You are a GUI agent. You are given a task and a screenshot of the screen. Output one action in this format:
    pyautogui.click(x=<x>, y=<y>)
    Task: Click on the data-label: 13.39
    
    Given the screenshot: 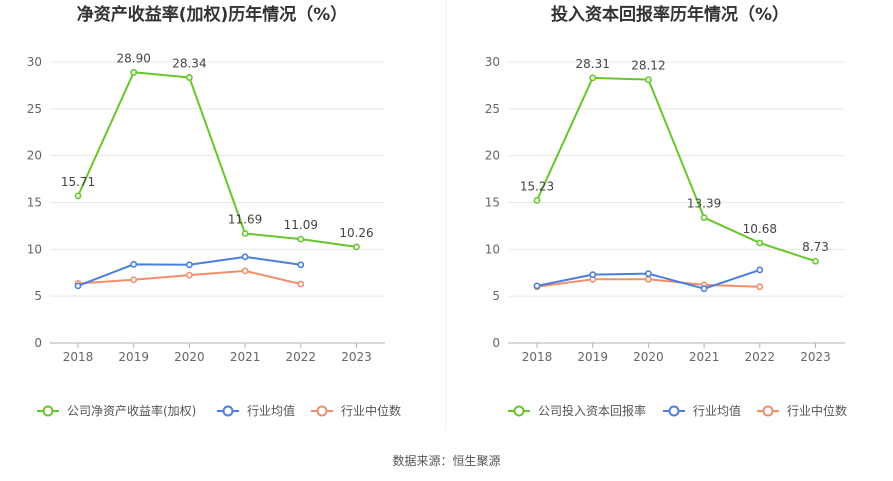 What is the action you would take?
    pyautogui.click(x=704, y=204)
    